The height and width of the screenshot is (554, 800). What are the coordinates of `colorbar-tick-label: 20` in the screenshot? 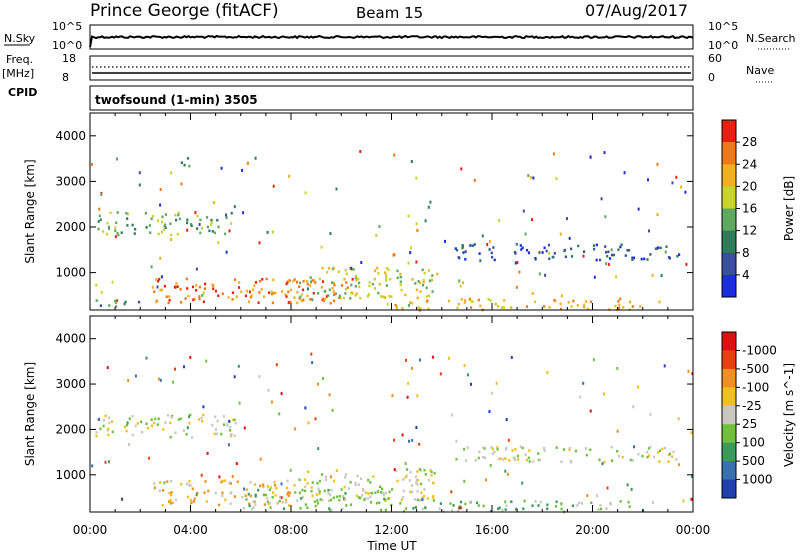 It's located at (749, 186).